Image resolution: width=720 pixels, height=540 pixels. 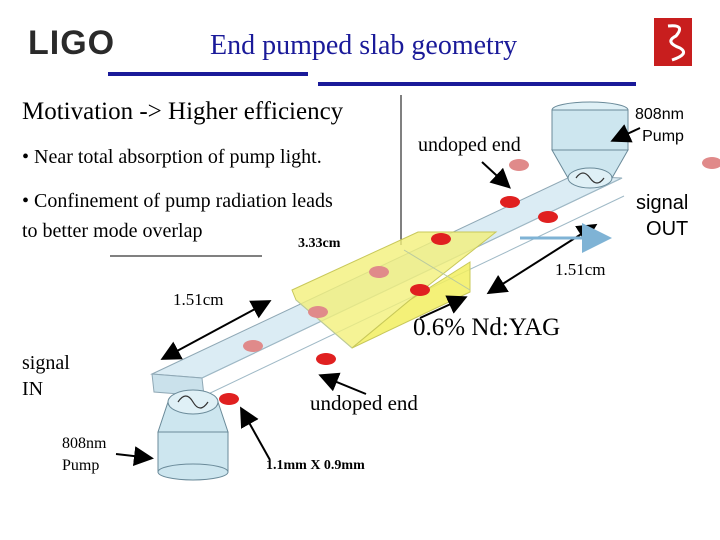 I want to click on pump-top-line-2: Pump, so click(x=663, y=136).